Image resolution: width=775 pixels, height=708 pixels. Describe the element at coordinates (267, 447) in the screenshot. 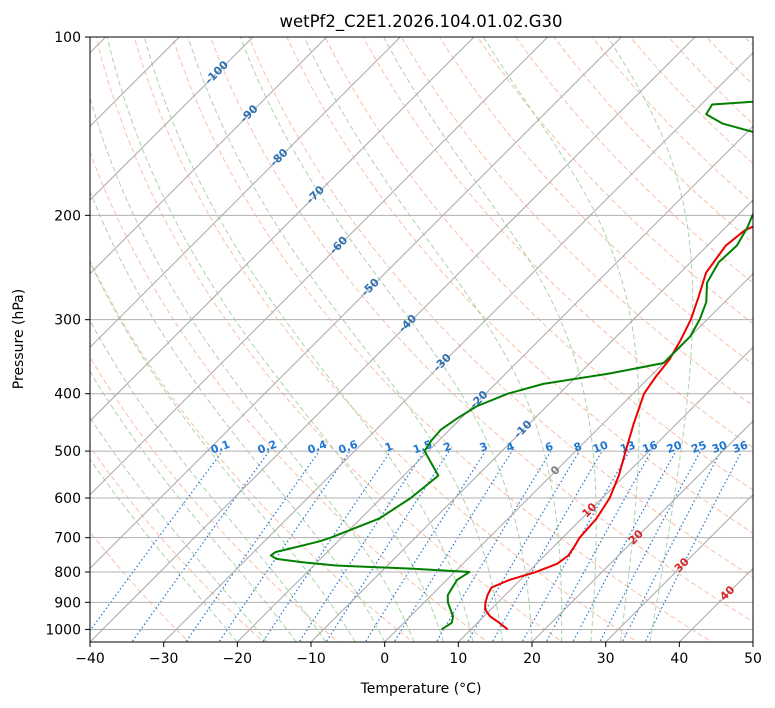

I see `mixing-ratio-label: 0.2` at that location.